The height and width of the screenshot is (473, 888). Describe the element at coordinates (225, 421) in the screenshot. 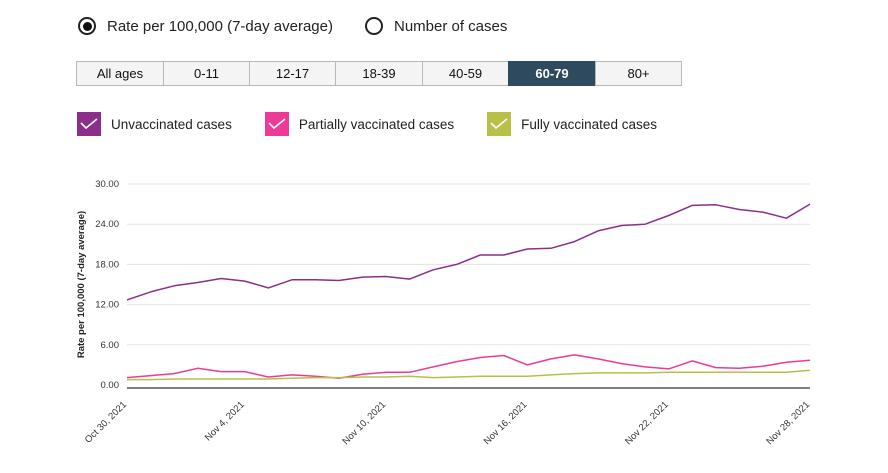

I see `x-tick-label: Nov 4, 2021` at that location.